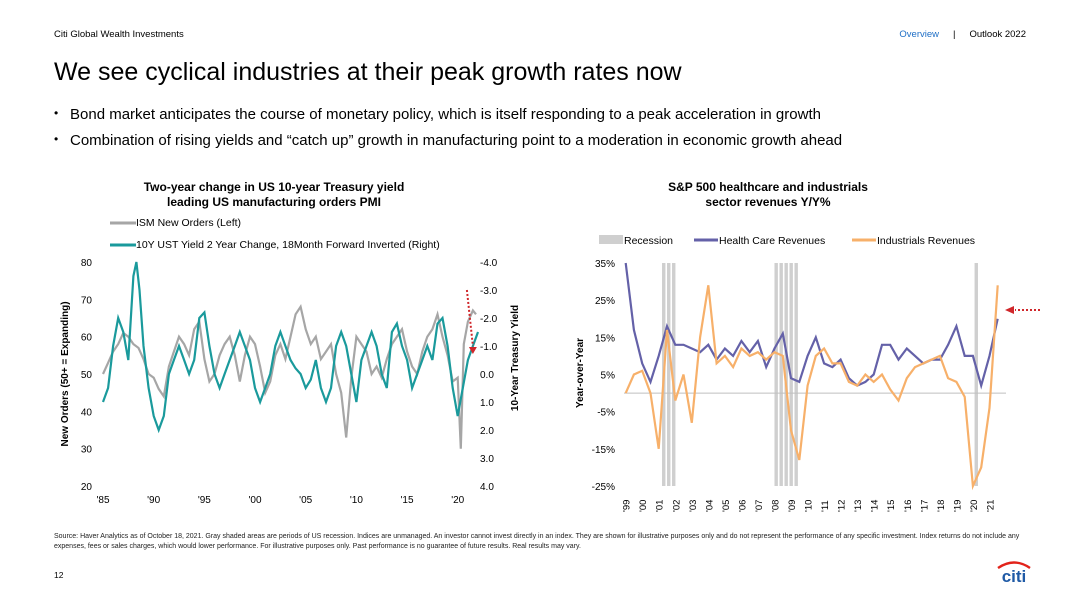 This screenshot has width=1080, height=607. Describe the element at coordinates (825, 506) in the screenshot. I see `chart2-x-tick: '11` at that location.